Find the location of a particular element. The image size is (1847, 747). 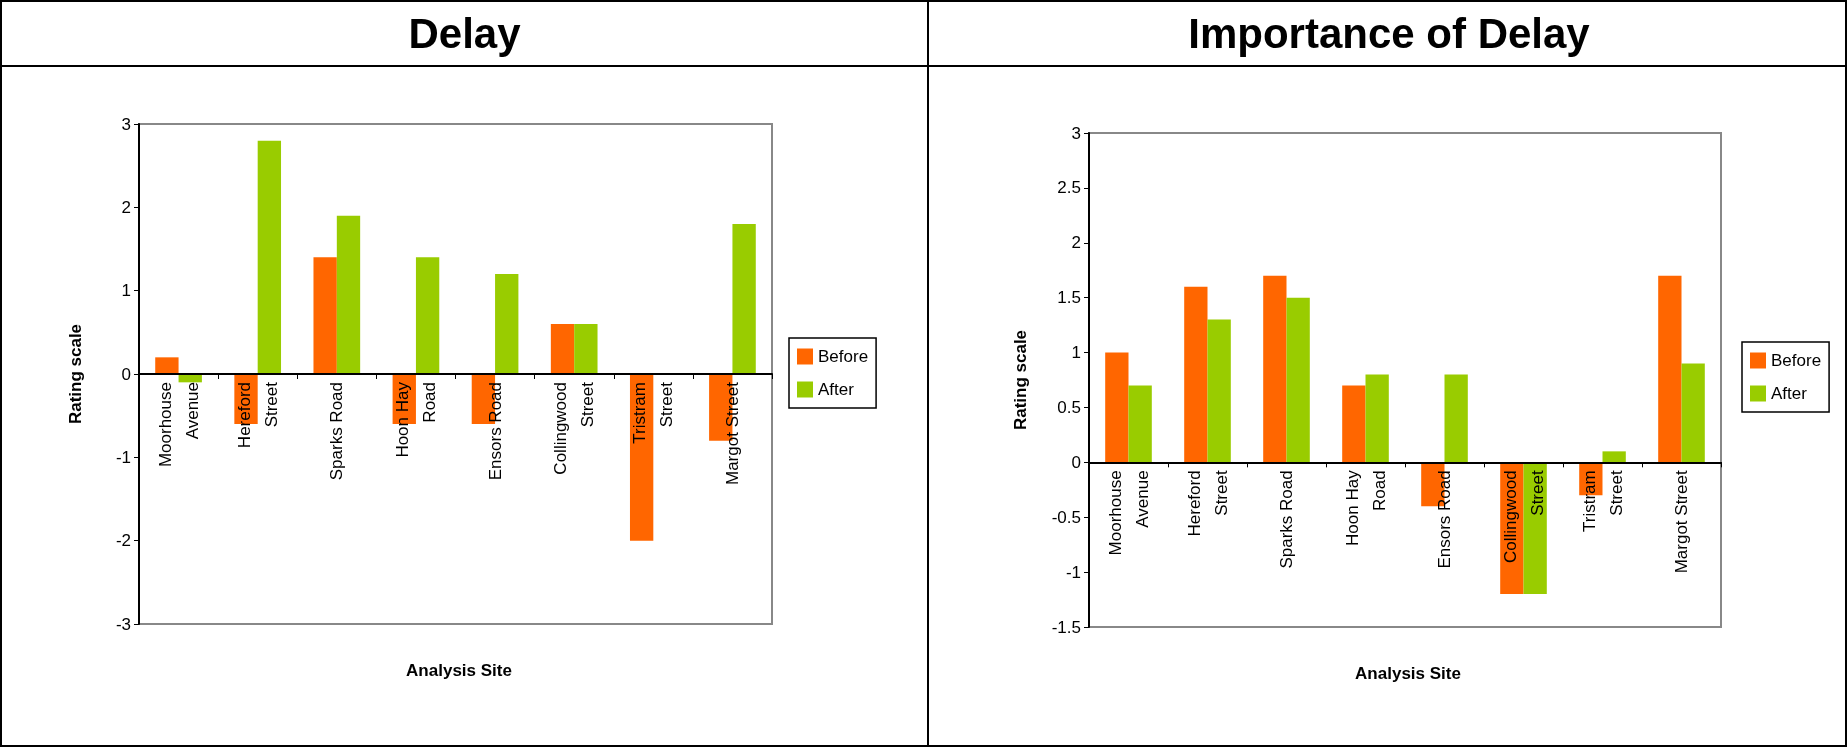

y-tick-label: -0.5 is located at coordinates (1066, 517).